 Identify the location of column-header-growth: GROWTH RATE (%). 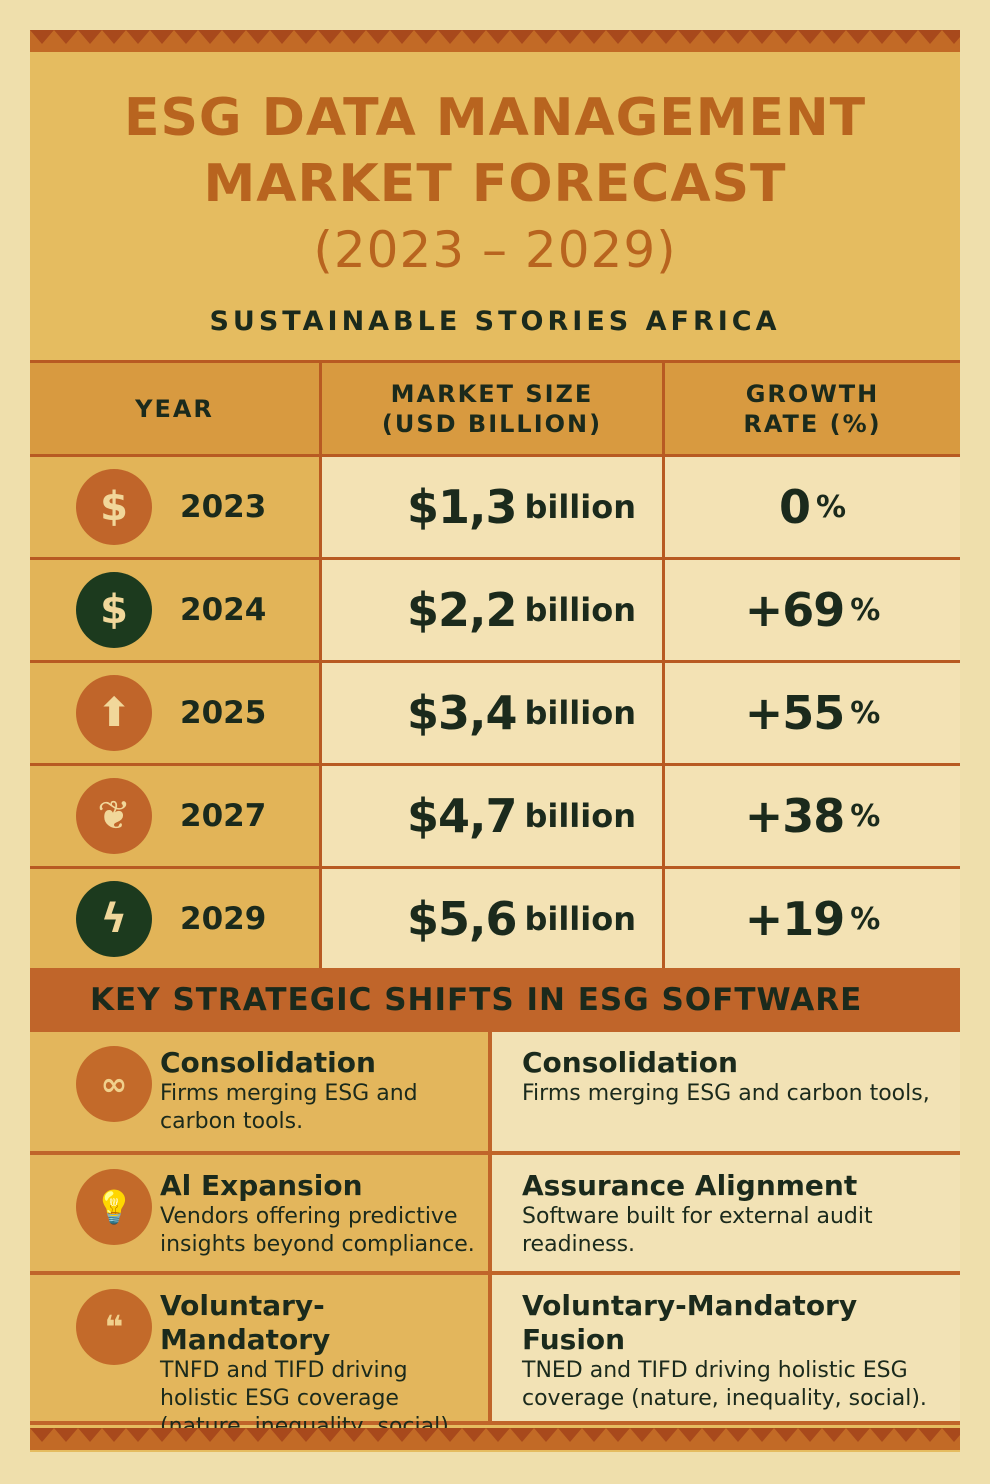
(812, 408).